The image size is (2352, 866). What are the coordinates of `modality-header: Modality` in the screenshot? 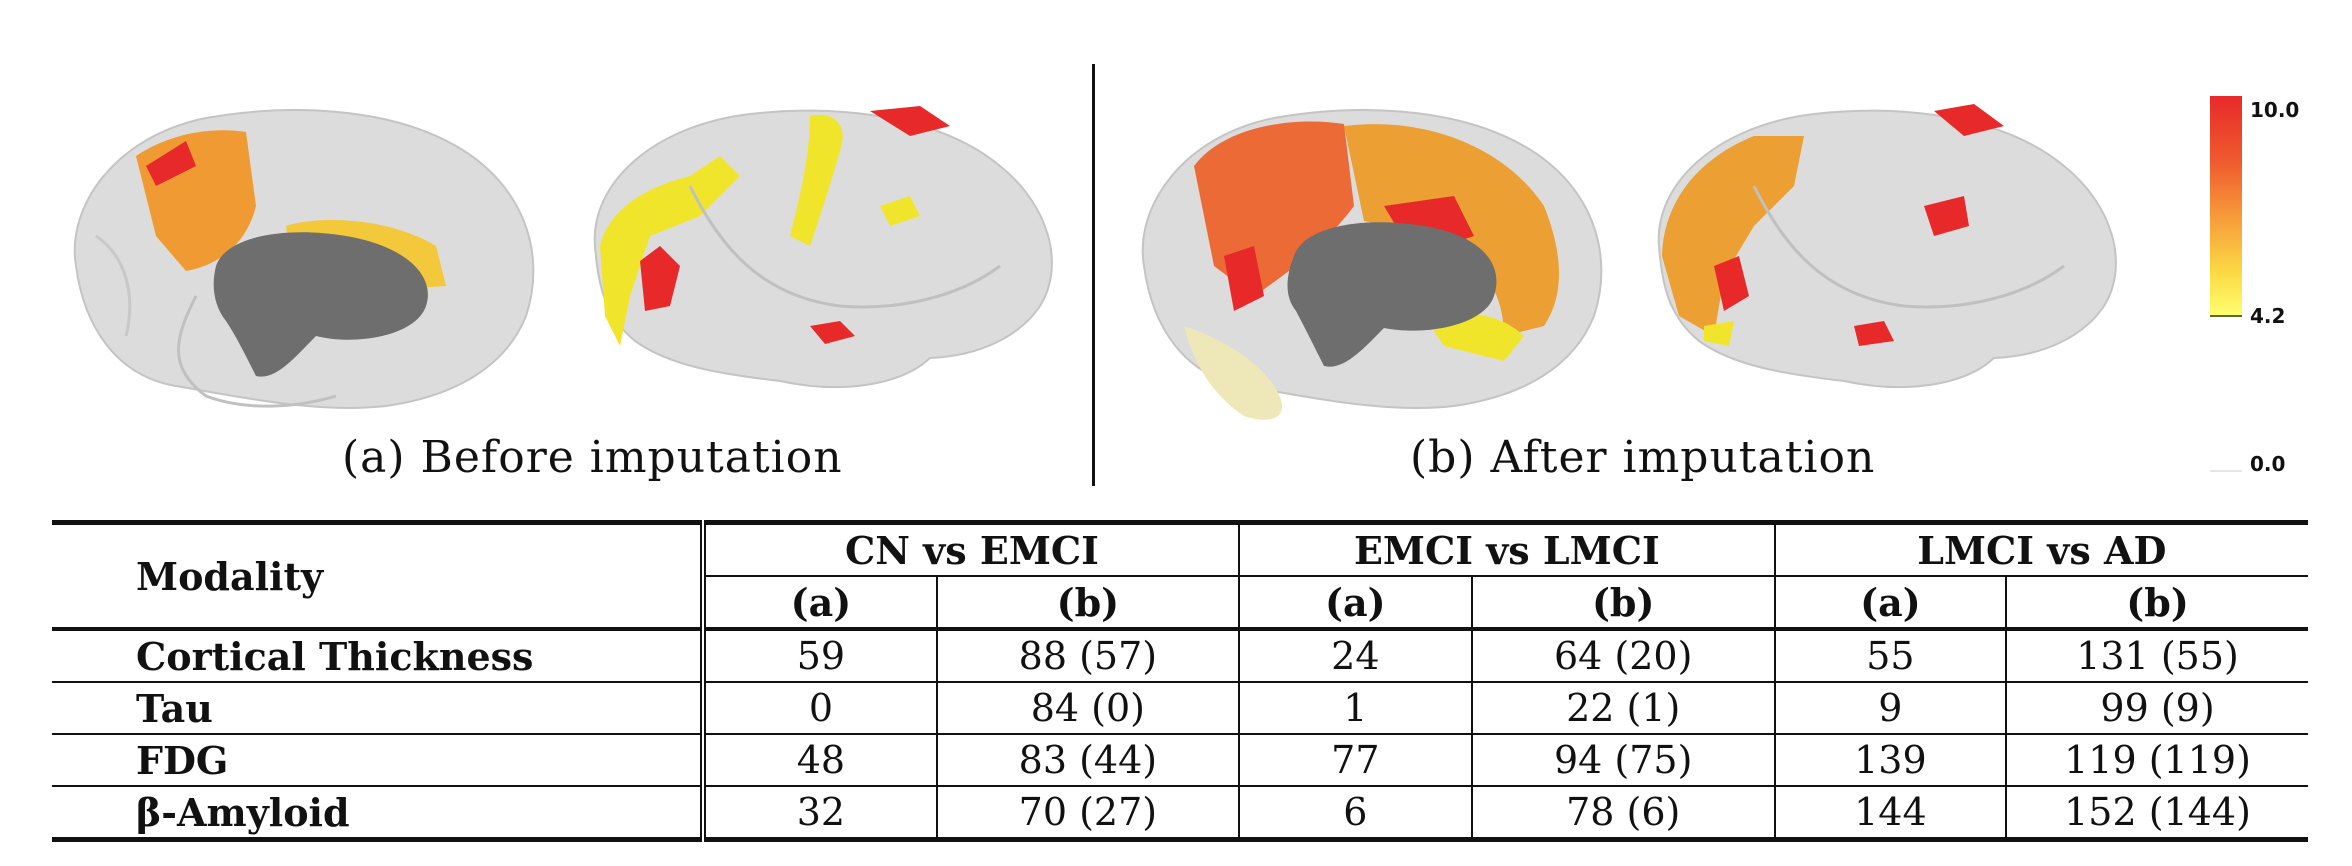 It's located at (379, 575).